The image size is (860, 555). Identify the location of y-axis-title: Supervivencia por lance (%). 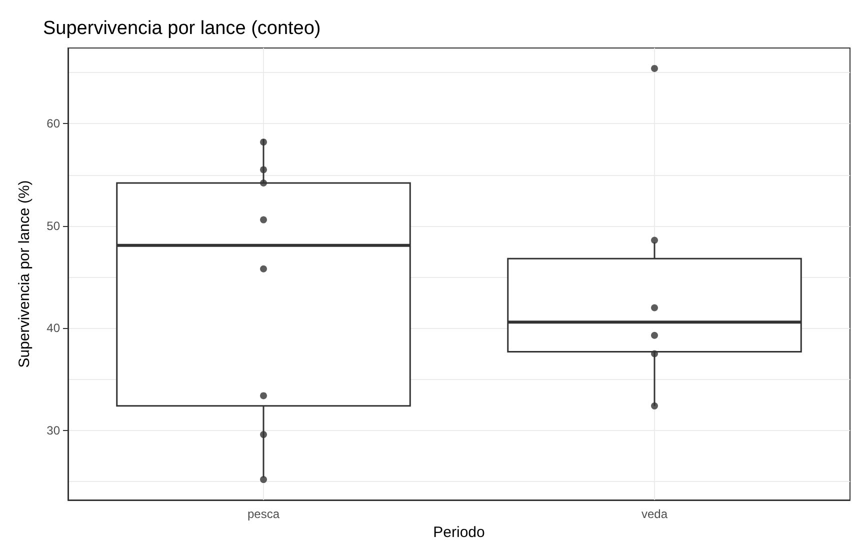
(24, 274).